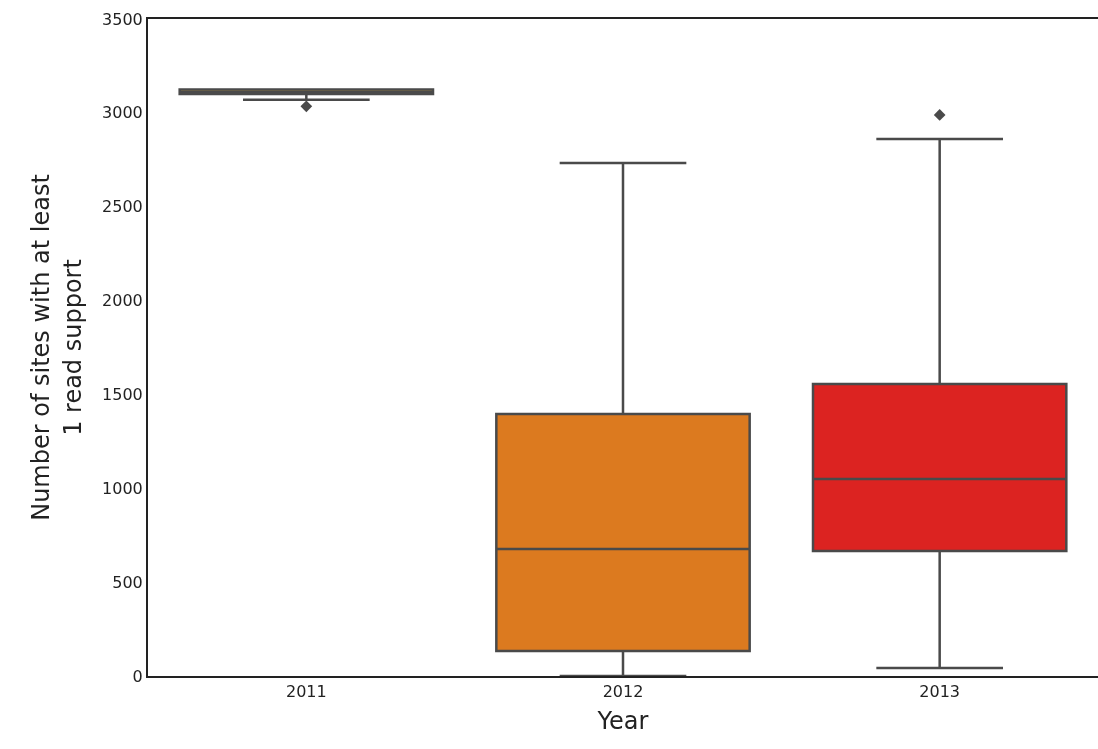 Image resolution: width=1098 pixels, height=749 pixels. Describe the element at coordinates (122, 395) in the screenshot. I see `y-tick-label: 1500` at that location.